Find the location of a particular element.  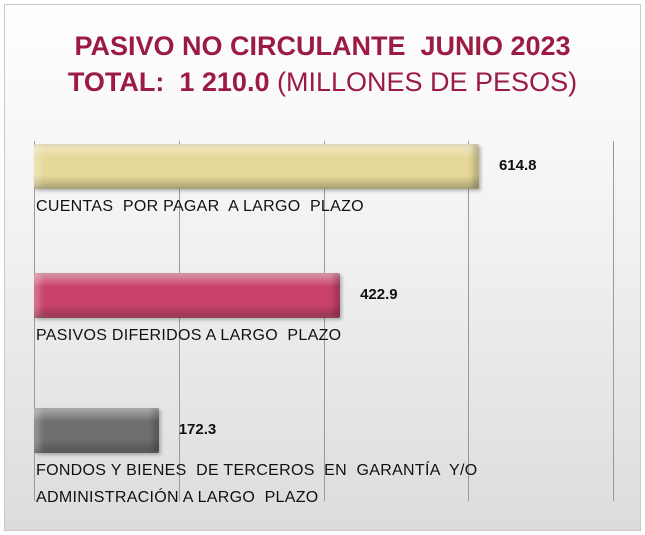

data-label: 172.3 is located at coordinates (197, 429).